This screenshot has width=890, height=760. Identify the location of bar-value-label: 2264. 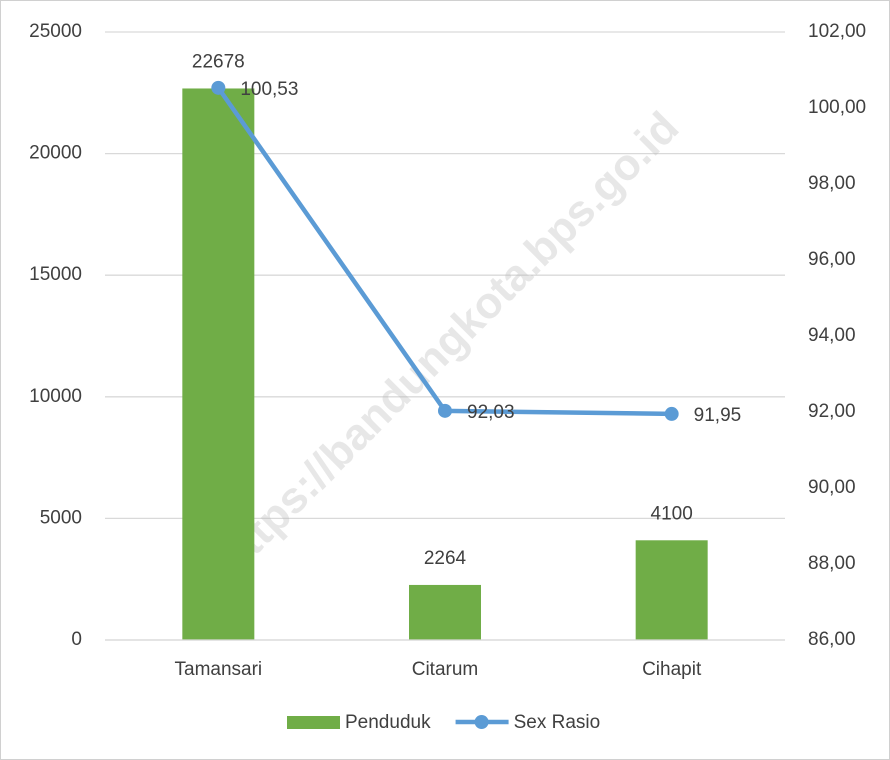
(445, 558).